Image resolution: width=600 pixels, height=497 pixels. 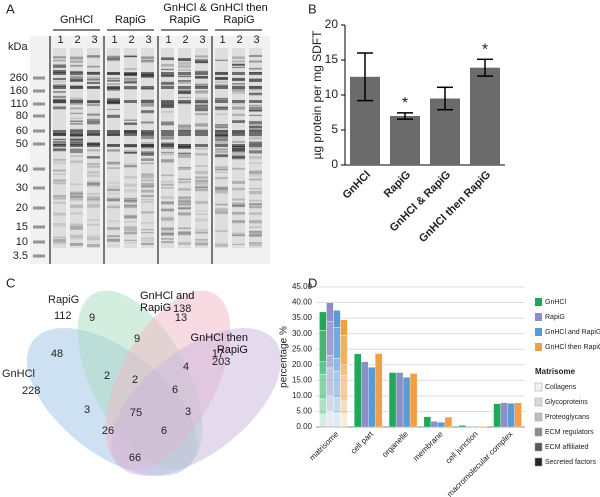 I want to click on legend-label: Secreted factors, so click(x=570, y=462).